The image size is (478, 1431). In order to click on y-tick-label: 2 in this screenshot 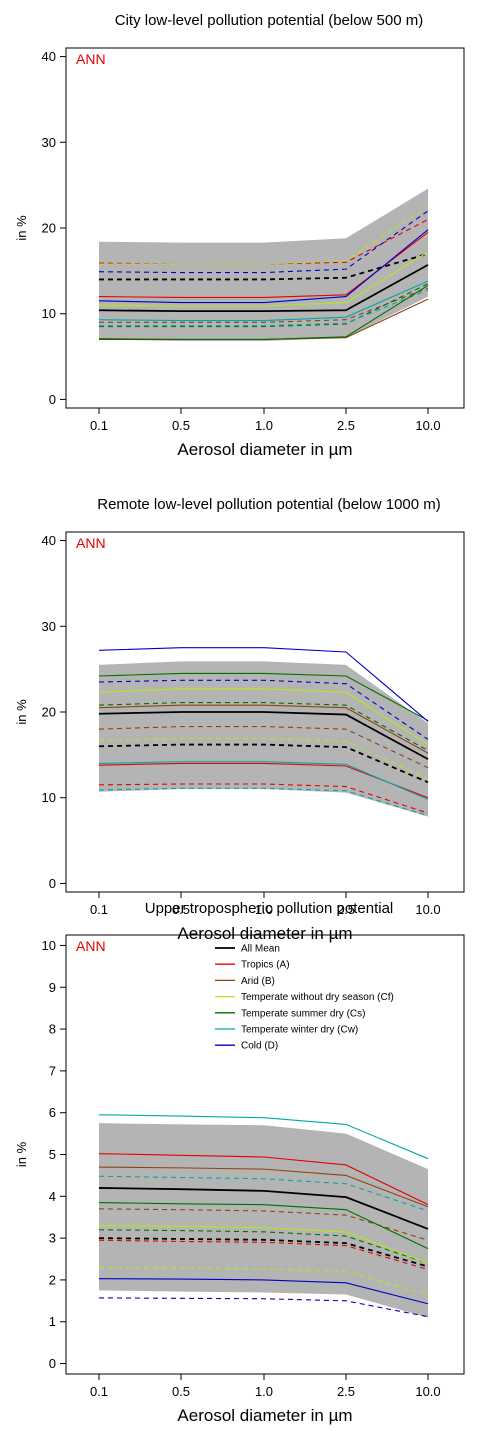, I will do `click(52, 1279)`.